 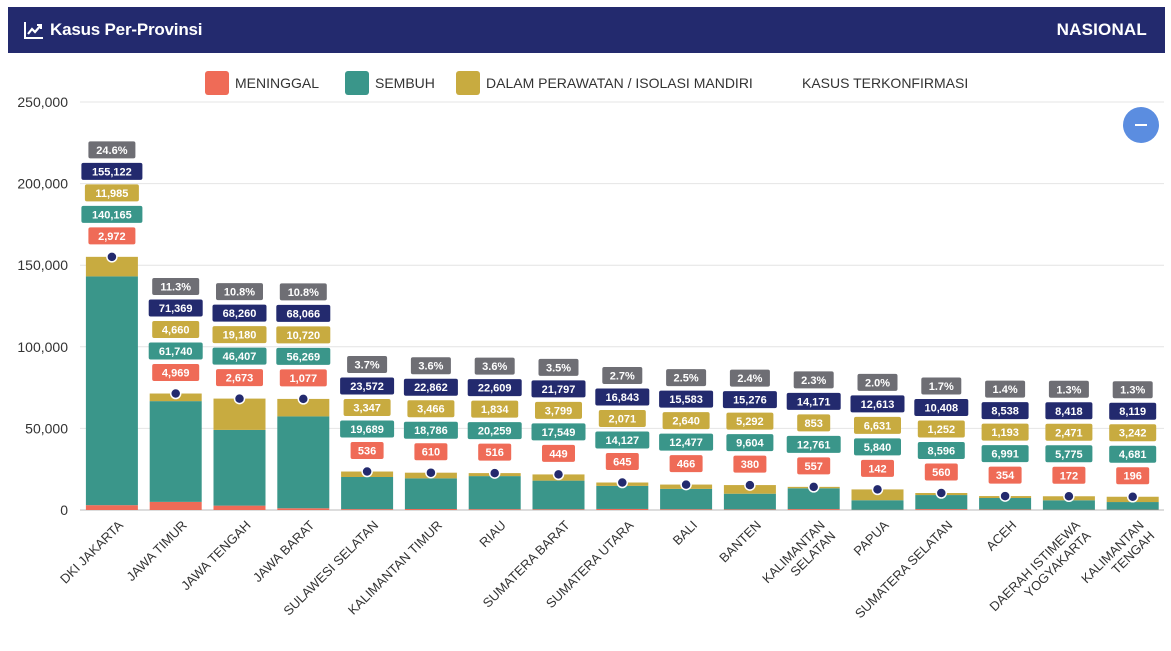 I want to click on y-tick-label: 50,000, so click(x=46, y=428).